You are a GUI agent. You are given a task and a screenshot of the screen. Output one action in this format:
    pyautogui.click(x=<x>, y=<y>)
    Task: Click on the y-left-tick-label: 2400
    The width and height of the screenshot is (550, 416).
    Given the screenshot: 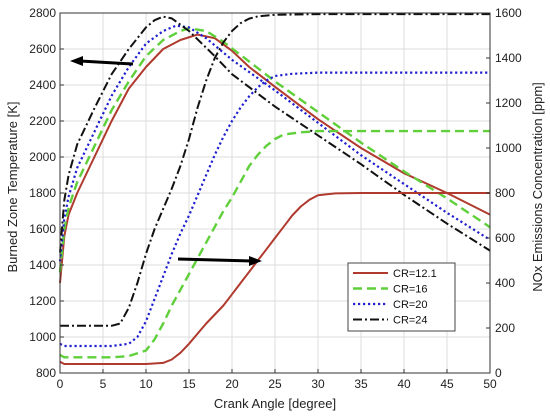 What is the action you would take?
    pyautogui.click(x=42, y=85)
    